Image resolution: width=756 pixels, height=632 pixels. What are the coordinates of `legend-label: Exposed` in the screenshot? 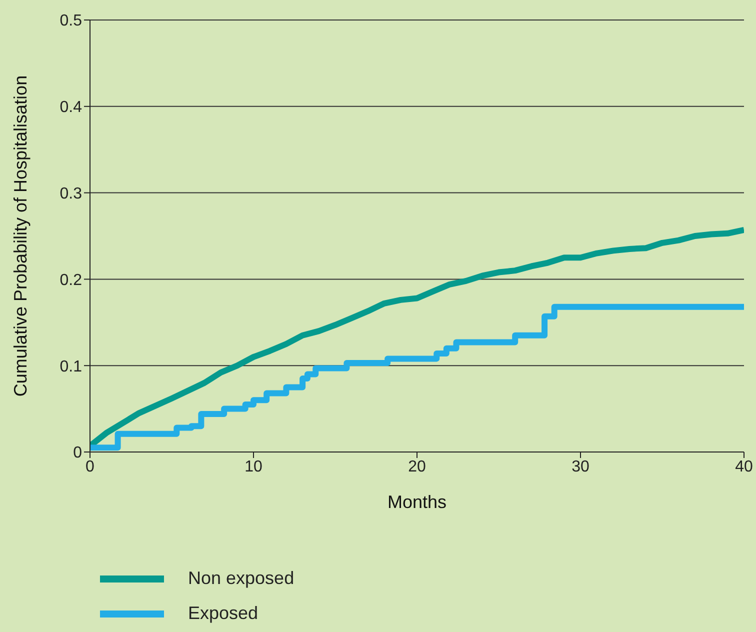 It's located at (223, 613).